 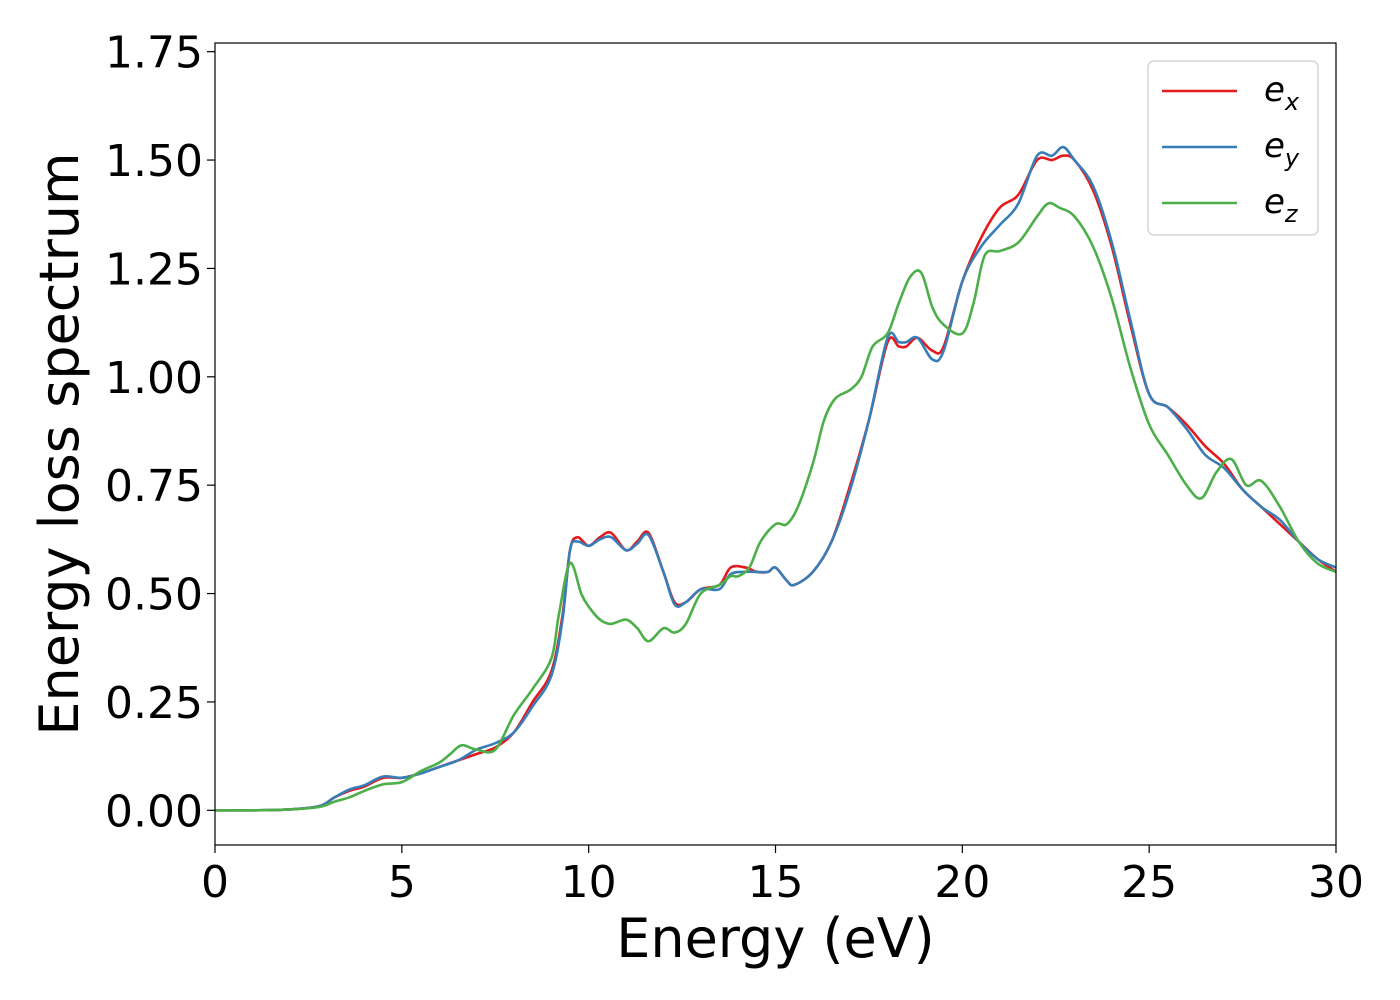 I want to click on x-tick-label: 20, so click(x=962, y=882).